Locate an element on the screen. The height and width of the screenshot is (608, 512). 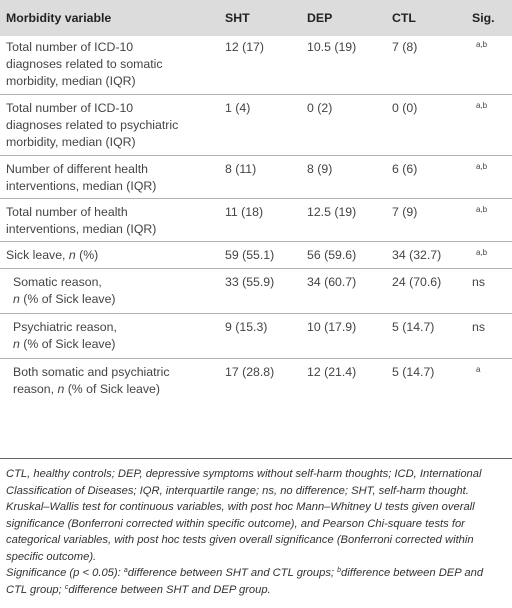
header-variable: Morbidity variable is located at coordinates (112, 18).